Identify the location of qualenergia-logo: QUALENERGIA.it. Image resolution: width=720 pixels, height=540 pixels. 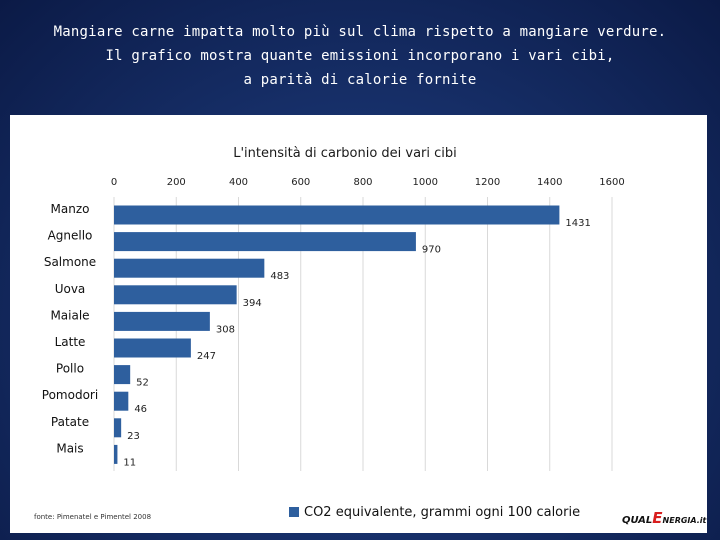
(664, 518).